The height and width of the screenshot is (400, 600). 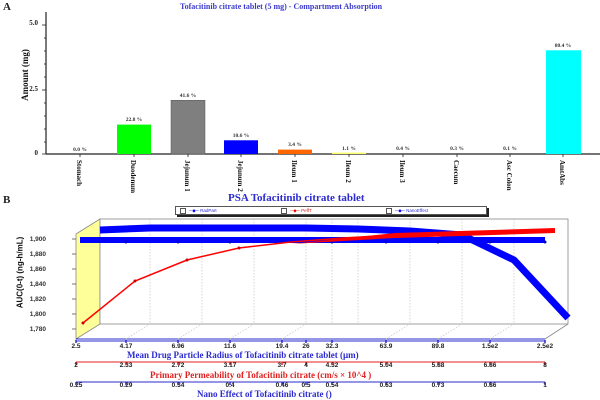 What do you see at coordinates (76, 365) in the screenshot?
I see `x-tick-permeability: 2` at bounding box center [76, 365].